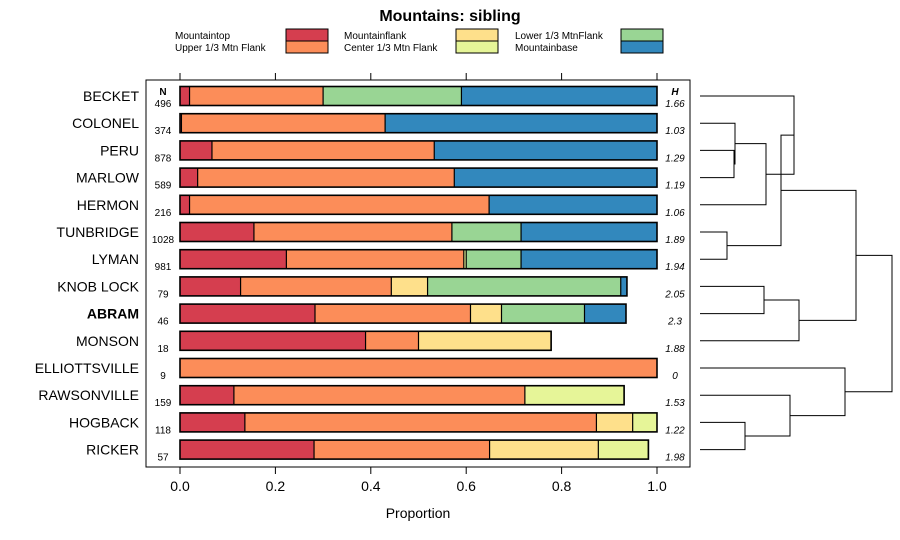 The image size is (900, 540). Describe the element at coordinates (418, 177) in the screenshot. I see `bar-outline-marlow` at that location.